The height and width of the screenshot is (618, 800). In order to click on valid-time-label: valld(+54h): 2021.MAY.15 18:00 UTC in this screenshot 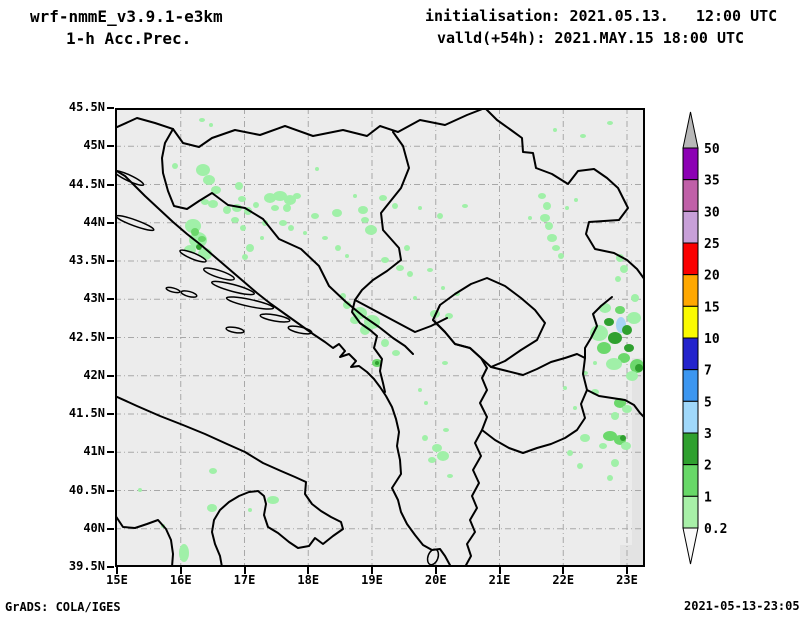, I will do `click(591, 38)`.